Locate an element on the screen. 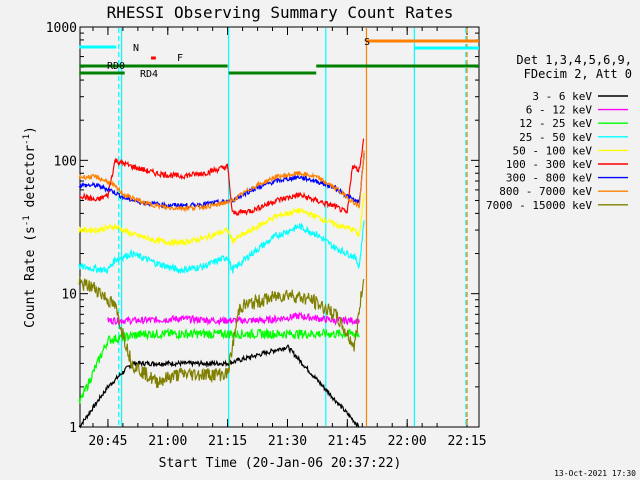  x-tick-label: 22:00 is located at coordinates (407, 441).